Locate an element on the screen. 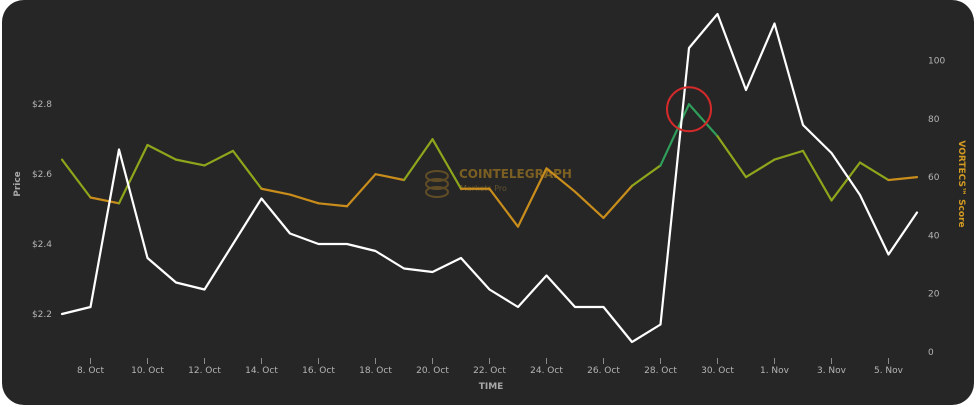 This screenshot has width=976, height=407. x-tick-label: 1. Nov is located at coordinates (775, 371).